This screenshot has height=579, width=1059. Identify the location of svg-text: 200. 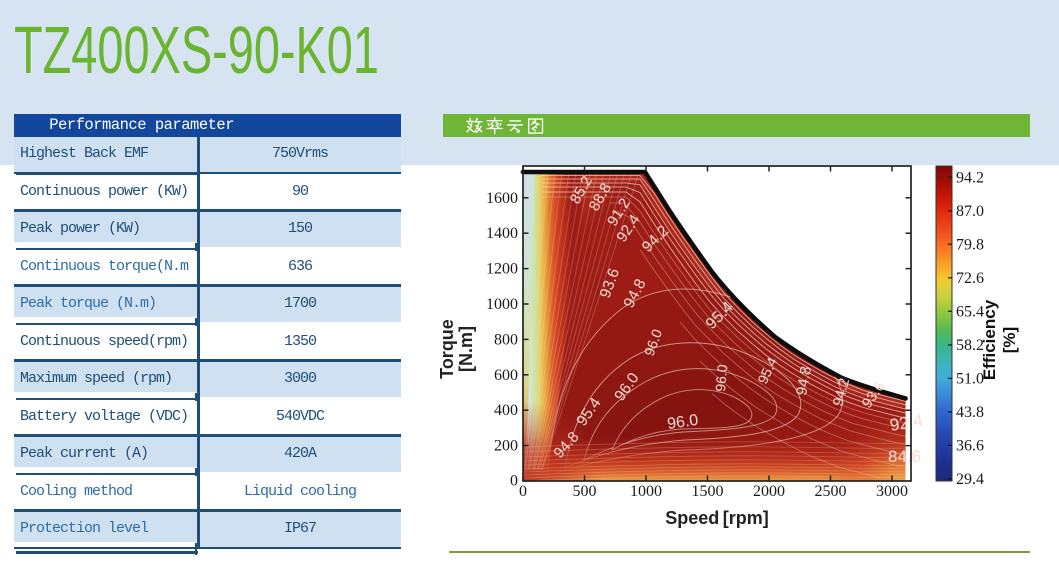
(506, 446).